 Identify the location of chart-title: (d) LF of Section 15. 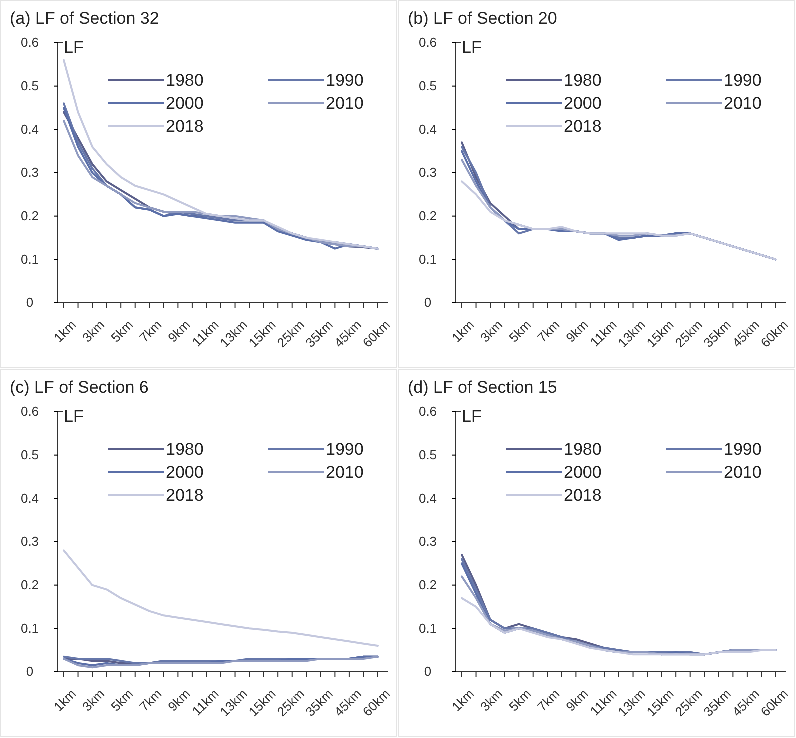
(483, 387).